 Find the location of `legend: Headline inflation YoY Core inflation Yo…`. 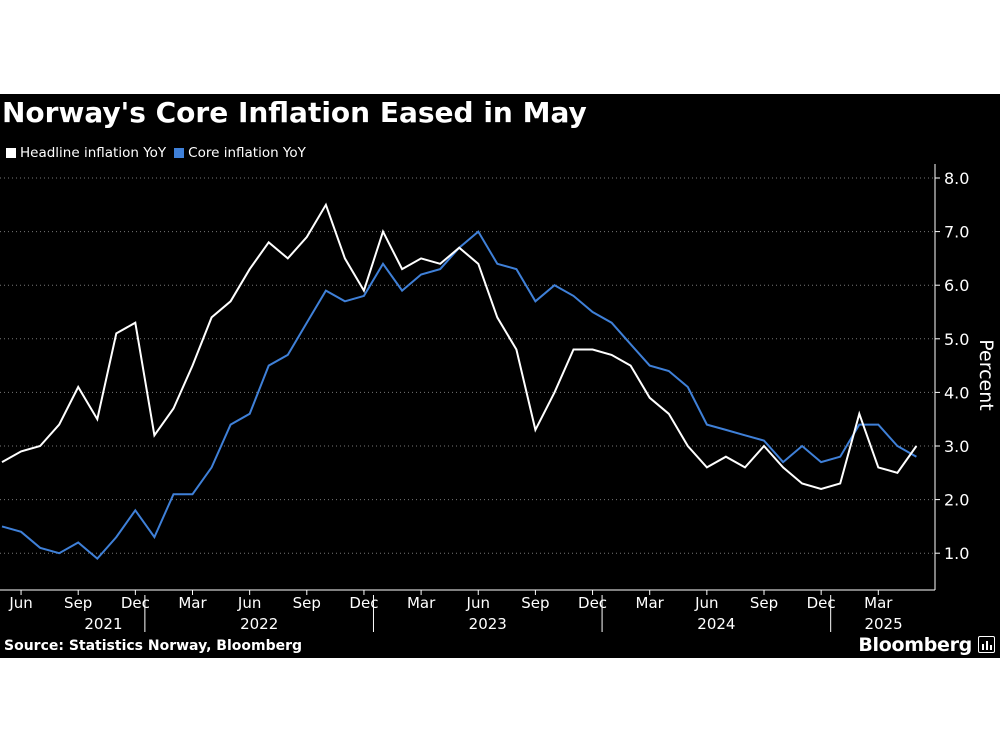

legend: Headline inflation YoY Core inflation Yo… is located at coordinates (160, 153).